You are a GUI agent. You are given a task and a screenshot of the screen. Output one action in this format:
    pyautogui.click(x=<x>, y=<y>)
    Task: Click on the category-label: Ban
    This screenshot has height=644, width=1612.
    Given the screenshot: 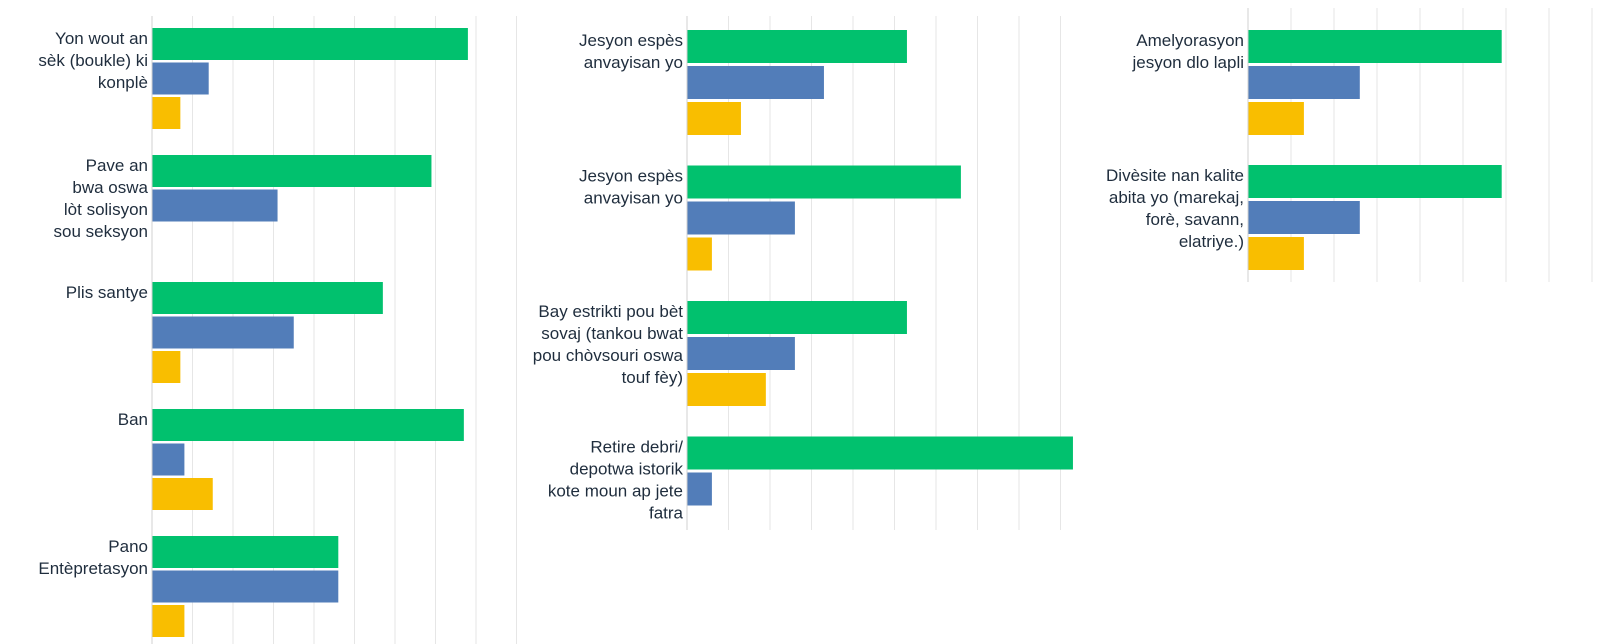 What is the action you would take?
    pyautogui.click(x=133, y=419)
    